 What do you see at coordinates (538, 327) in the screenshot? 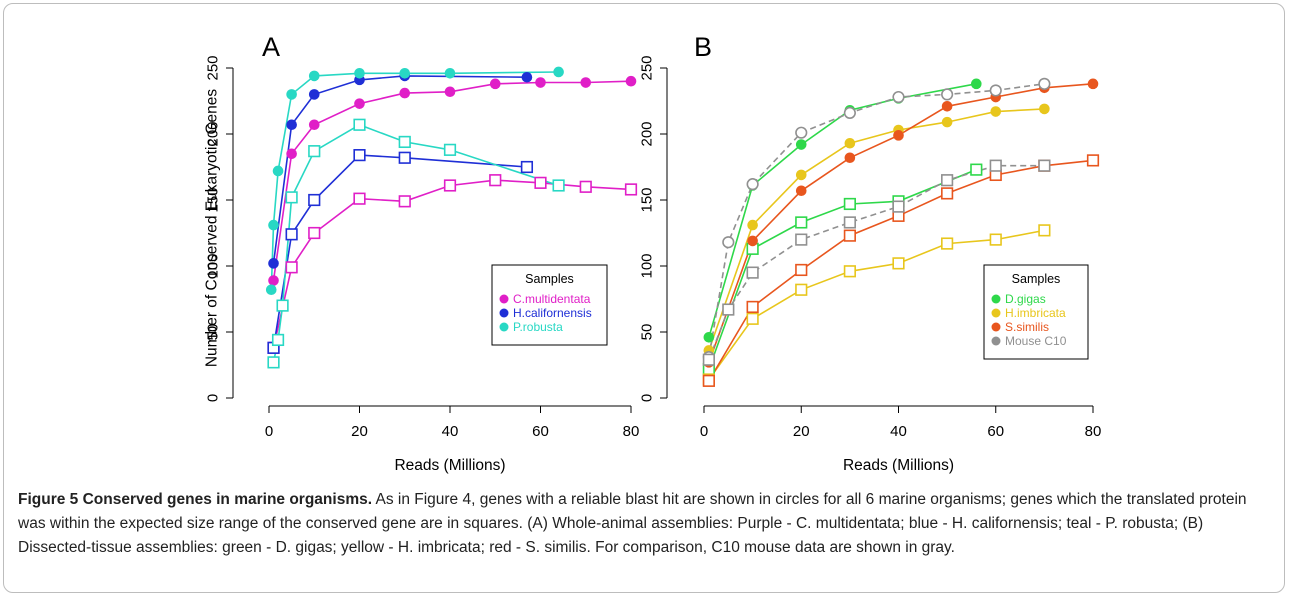
I see `panel-a-legend-entry: P.robusta` at bounding box center [538, 327].